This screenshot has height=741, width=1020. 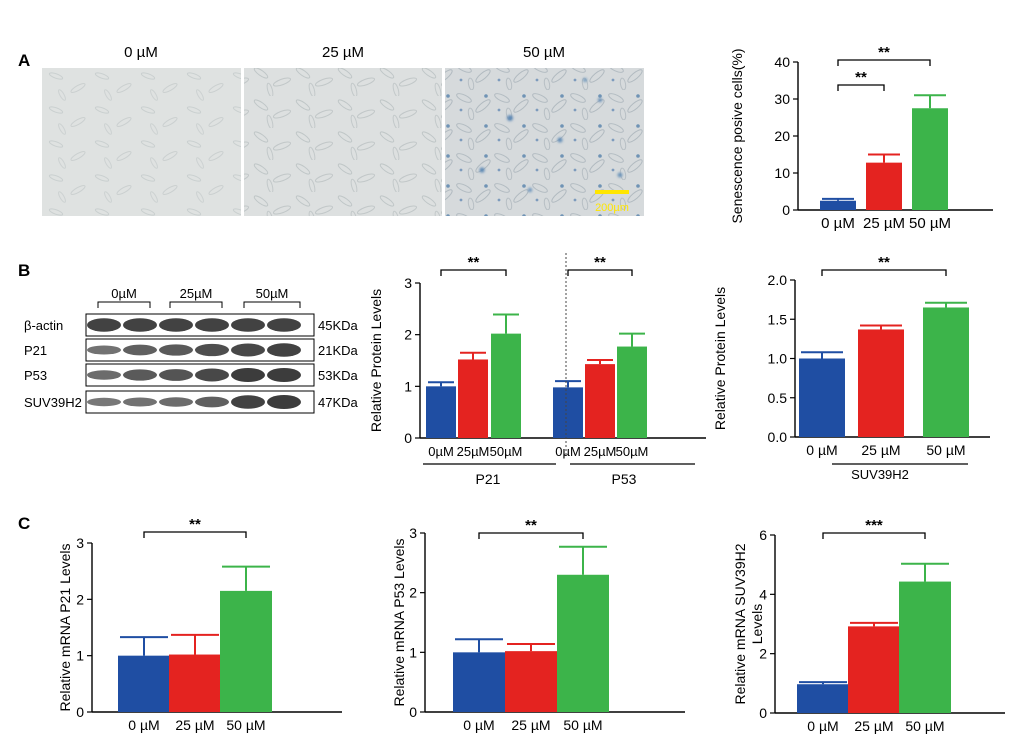 What do you see at coordinates (612, 208) in the screenshot?
I see `scale-bar-label: 200µm` at bounding box center [612, 208].